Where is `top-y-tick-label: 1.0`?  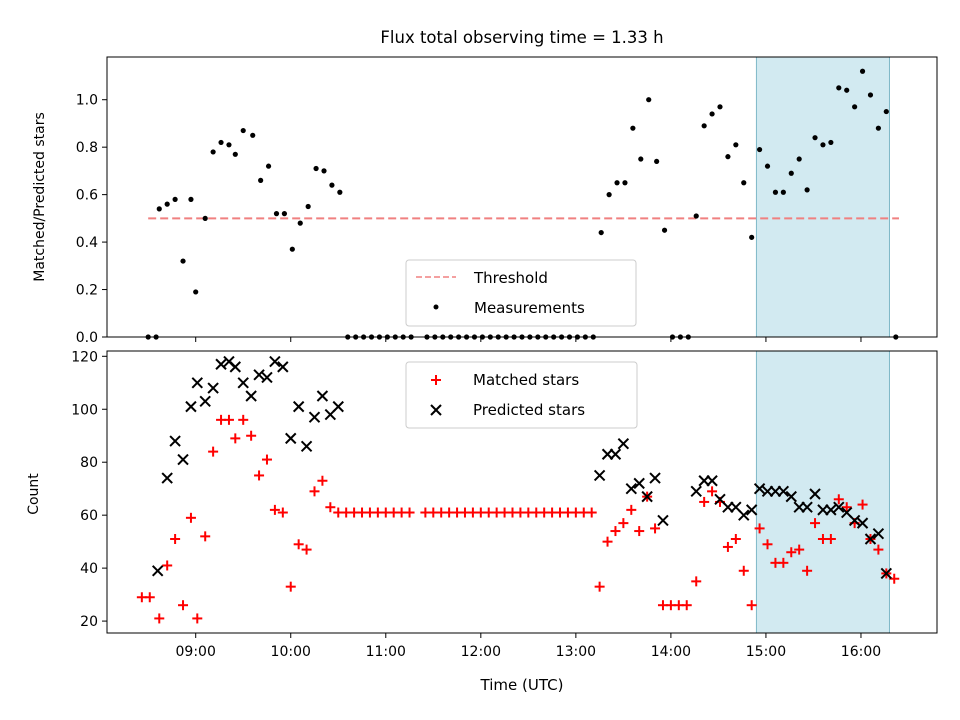 top-y-tick-label: 1.0 is located at coordinates (87, 101).